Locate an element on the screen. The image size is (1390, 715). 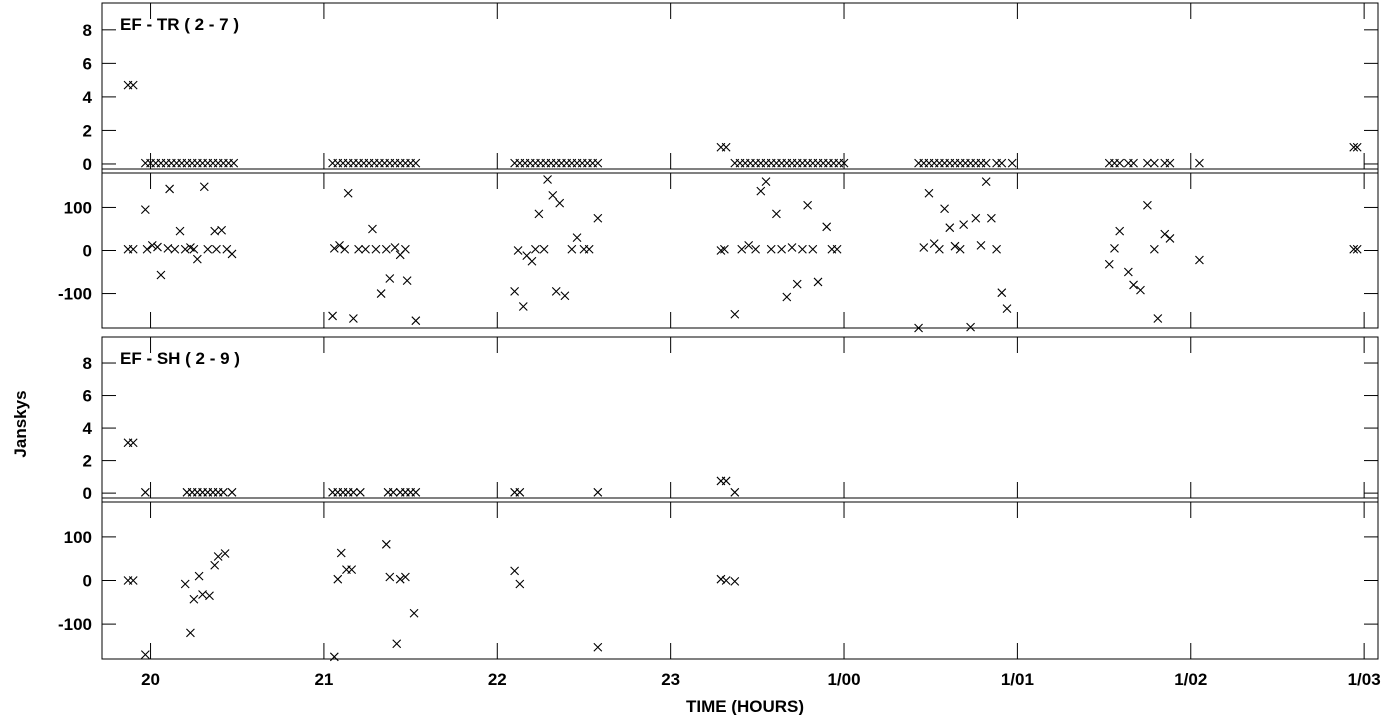
amplitude-y-tick-label: 4 is located at coordinates (88, 428).